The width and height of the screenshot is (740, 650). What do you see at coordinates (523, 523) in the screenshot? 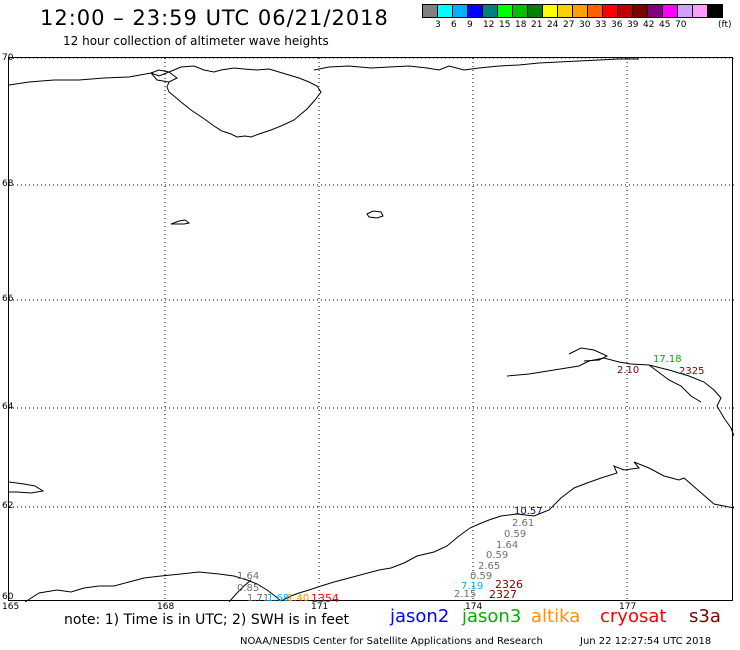
I see `obs-label: 2.61` at bounding box center [523, 523].